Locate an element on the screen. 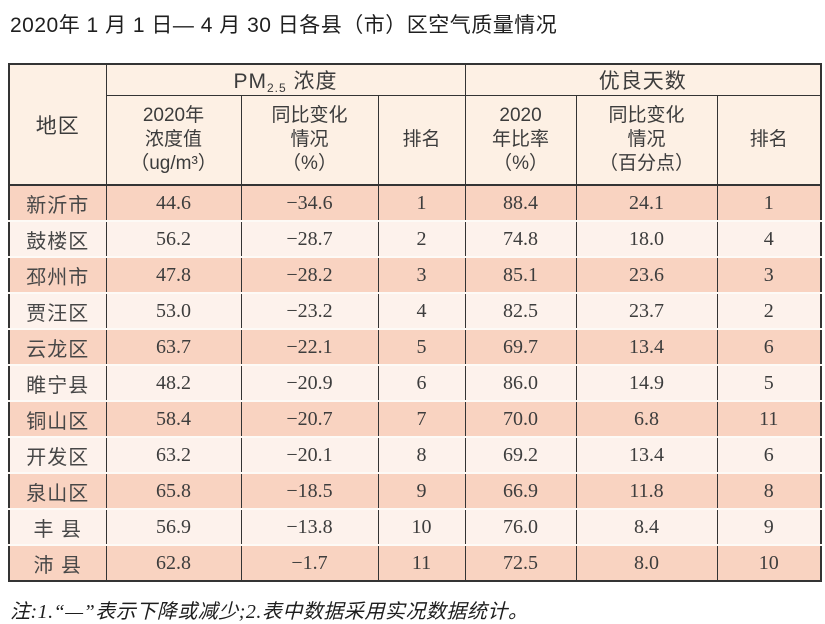  cell-good-ratio: 86.0 is located at coordinates (520, 382).